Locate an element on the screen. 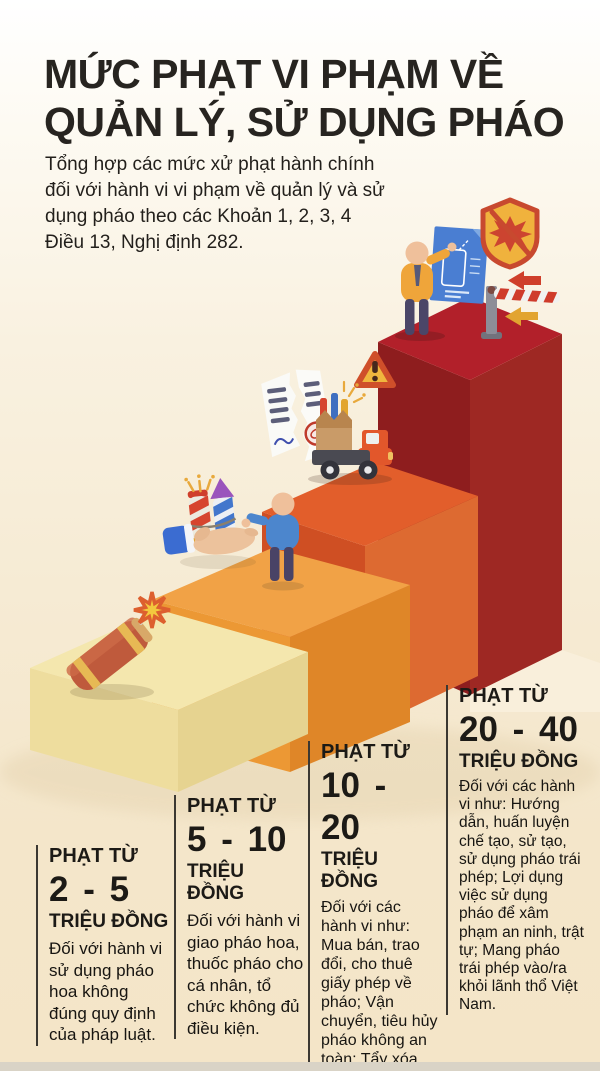 The width and height of the screenshot is (600, 1071). warning-triangle-icon is located at coordinates (375, 369).